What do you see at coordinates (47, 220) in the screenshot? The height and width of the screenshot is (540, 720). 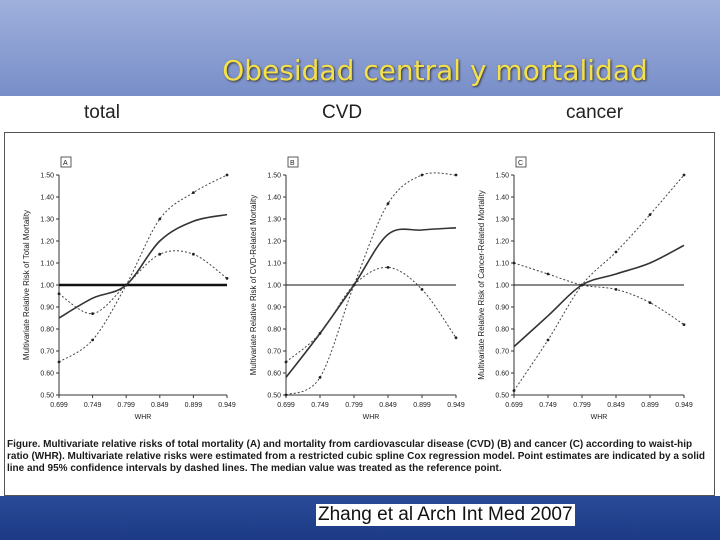 I see `y-tick-label: 1.30` at bounding box center [47, 220].